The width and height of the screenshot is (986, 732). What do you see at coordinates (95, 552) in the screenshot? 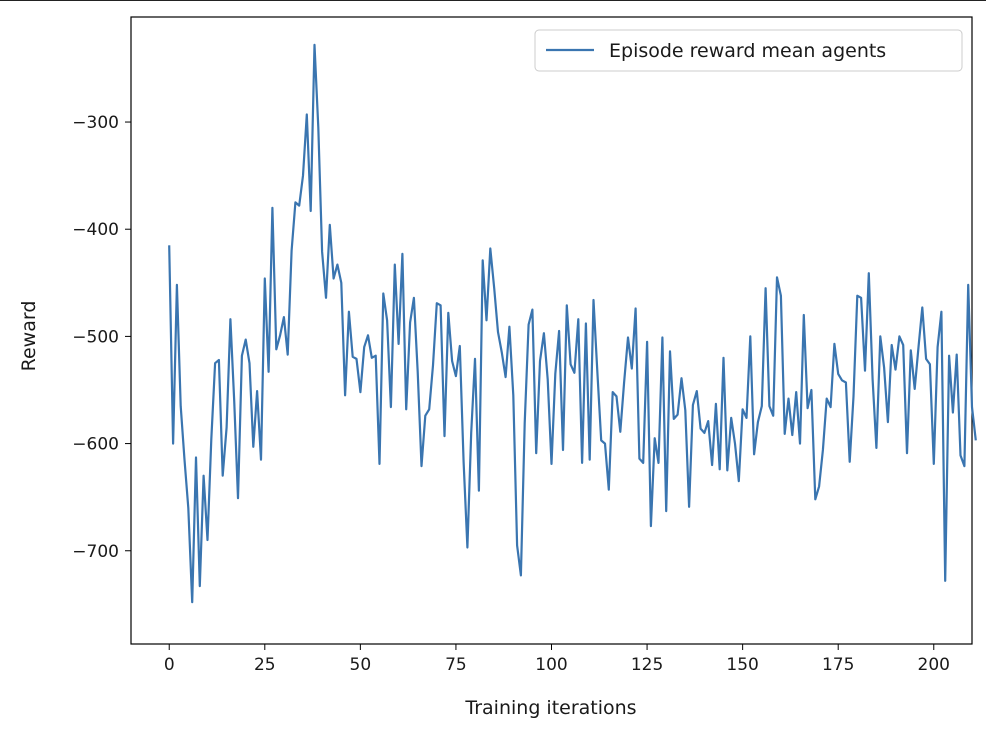
I see `y-tick-label: −700` at bounding box center [95, 552].